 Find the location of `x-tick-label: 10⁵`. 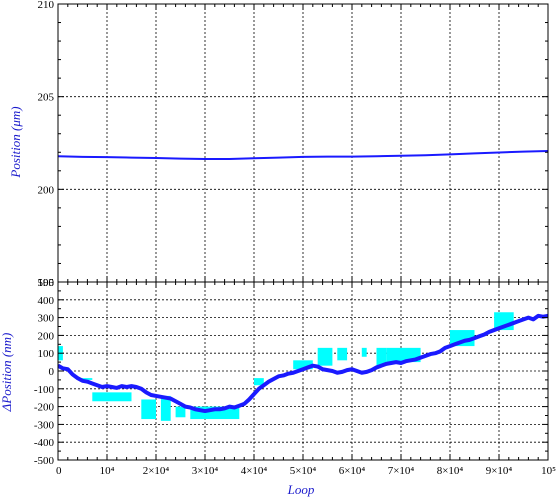

x-tick-label: 10⁵ is located at coordinates (548, 471).